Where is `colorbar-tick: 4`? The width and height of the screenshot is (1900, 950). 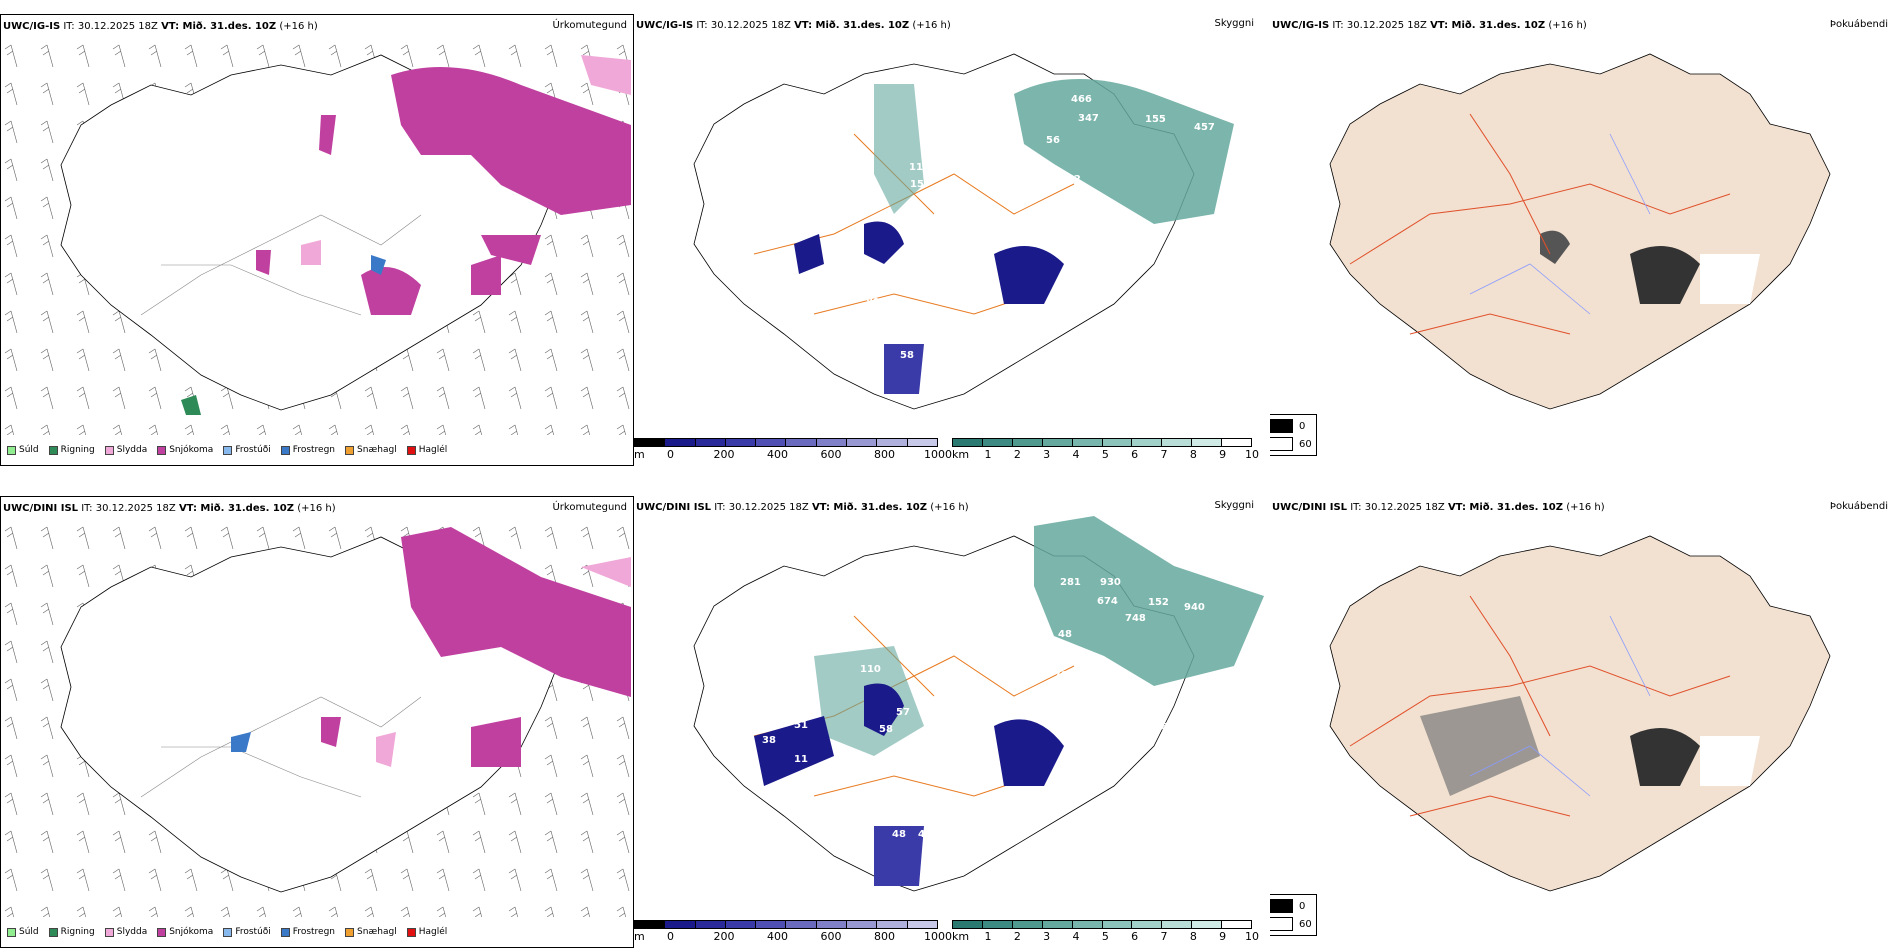
colorbar-tick: 4 is located at coordinates (1076, 454).